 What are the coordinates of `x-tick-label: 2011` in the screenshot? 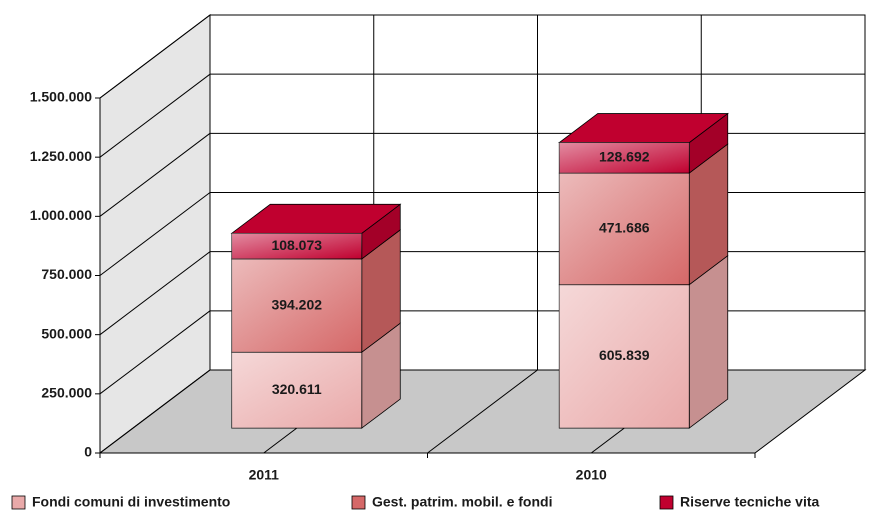 It's located at (264, 475).